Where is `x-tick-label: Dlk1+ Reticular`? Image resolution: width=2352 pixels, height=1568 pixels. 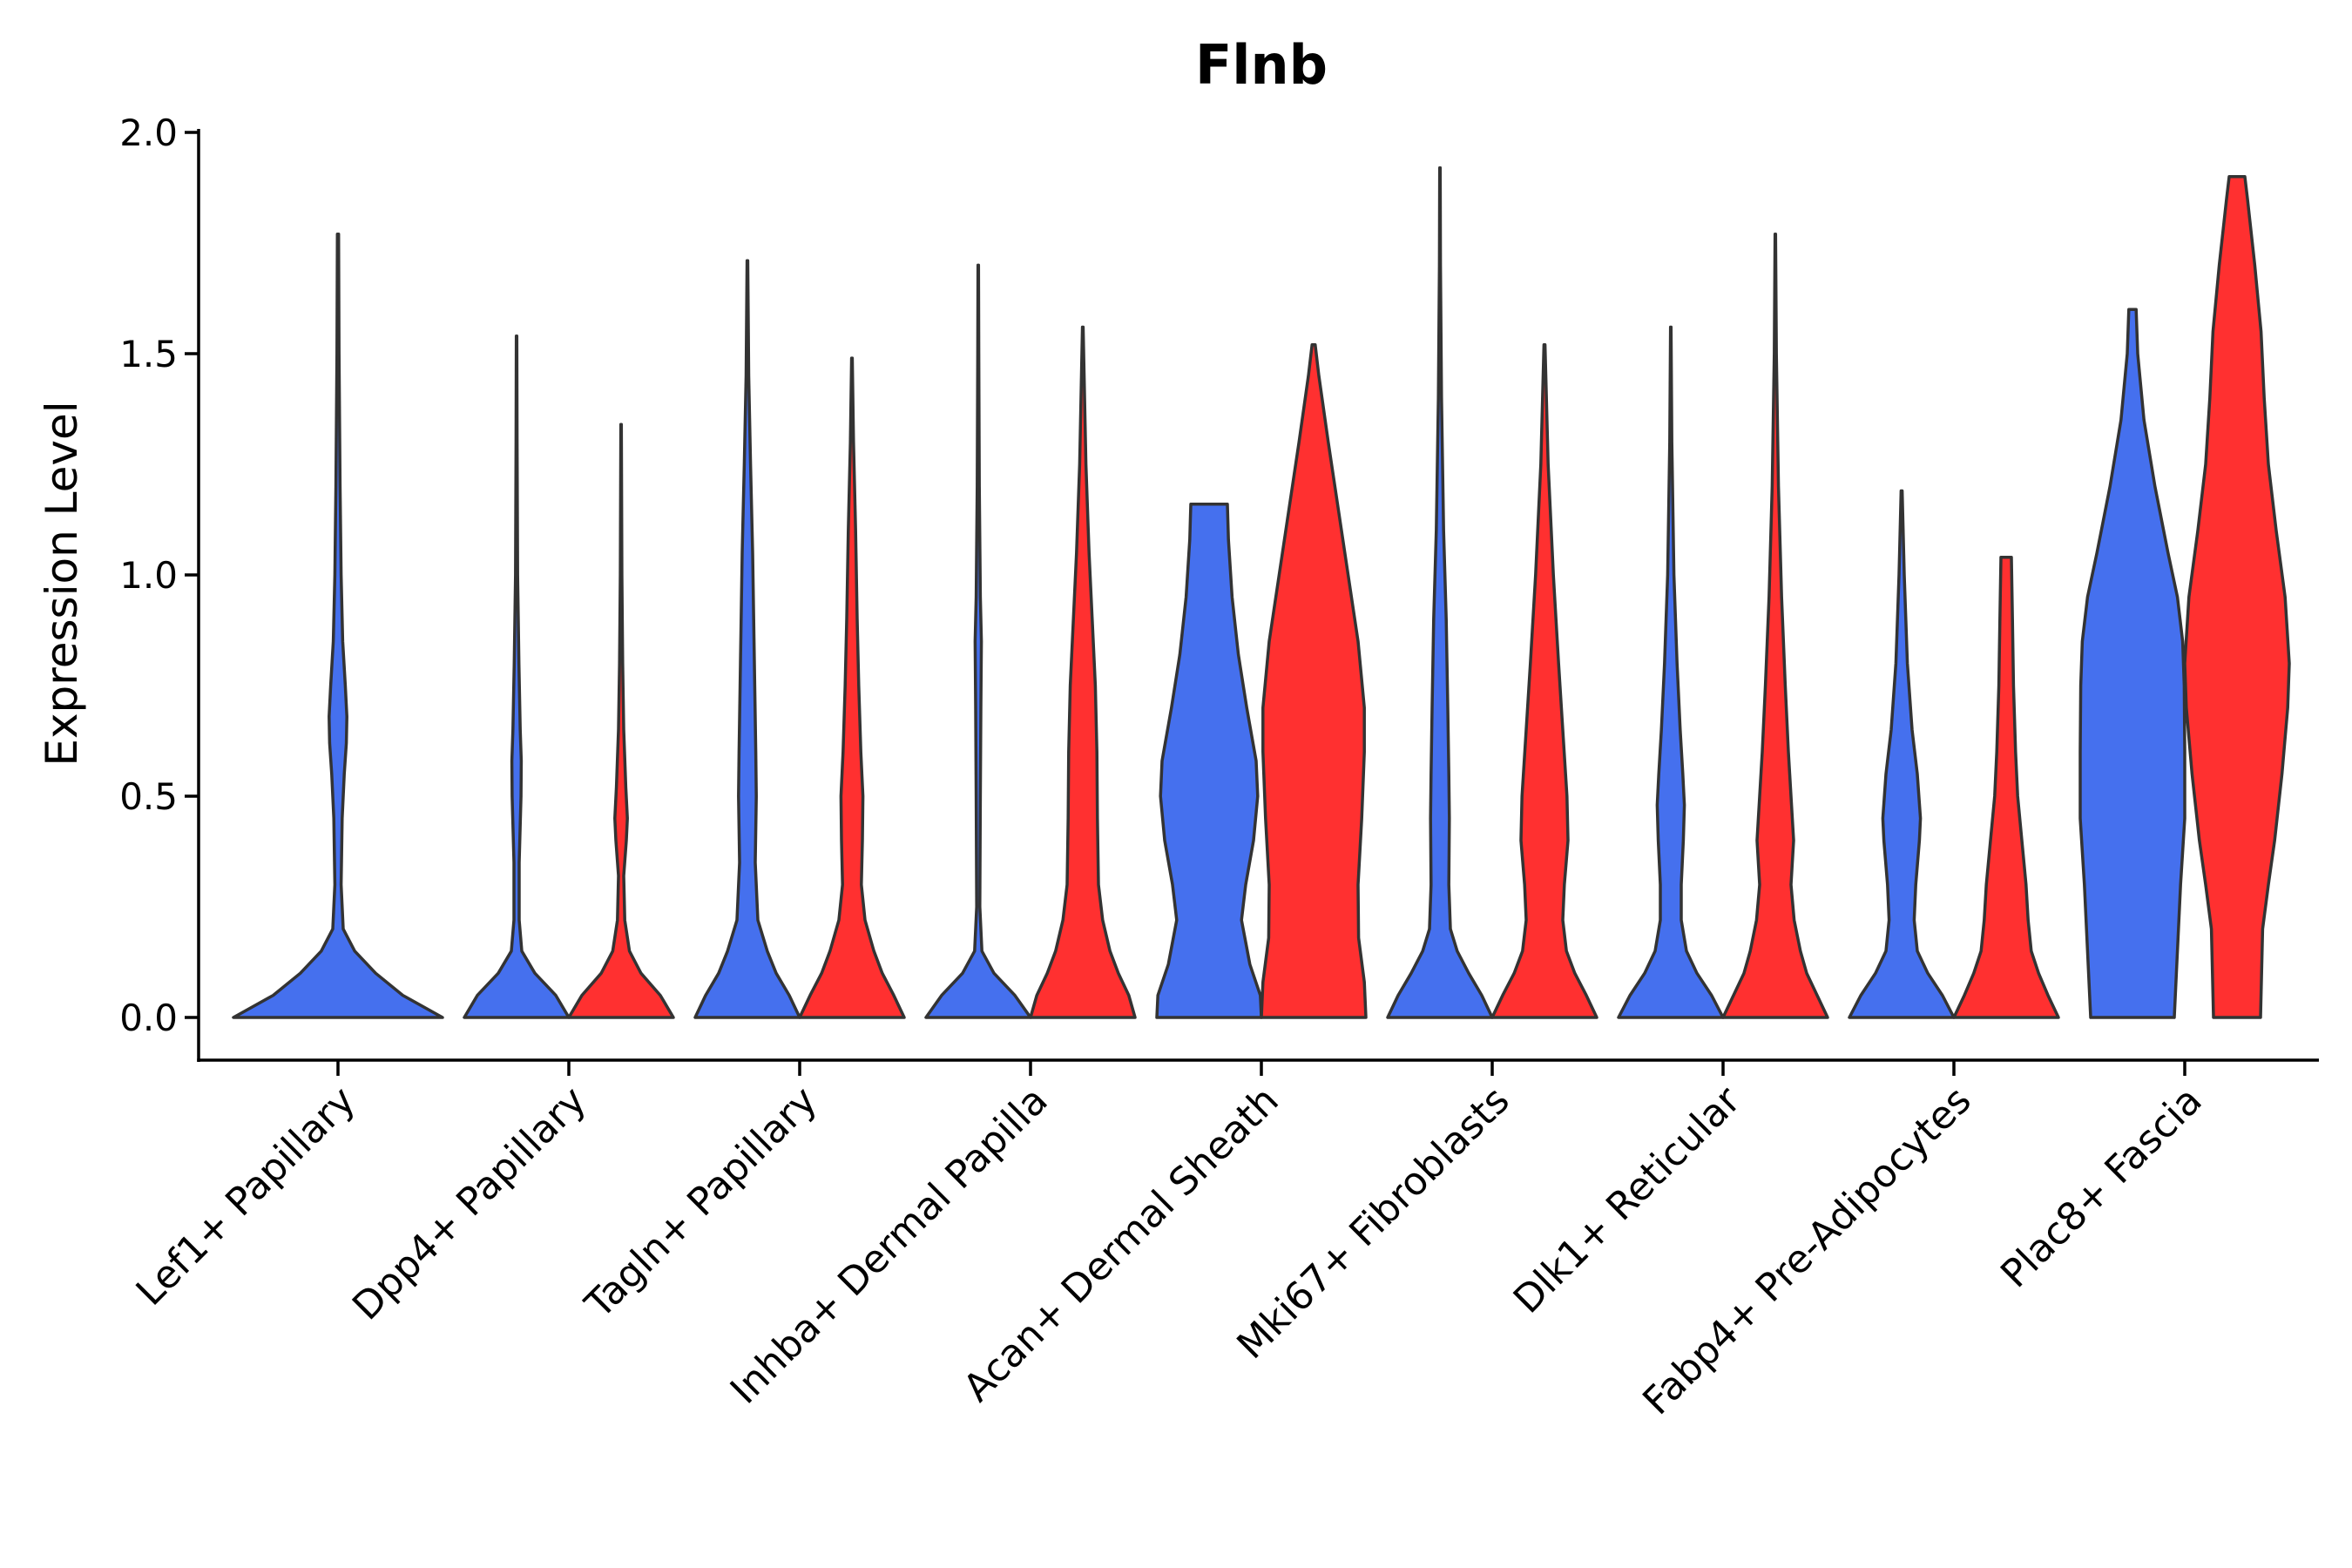
x-tick-label: Dlk1+ Reticular is located at coordinates (1627, 1200).